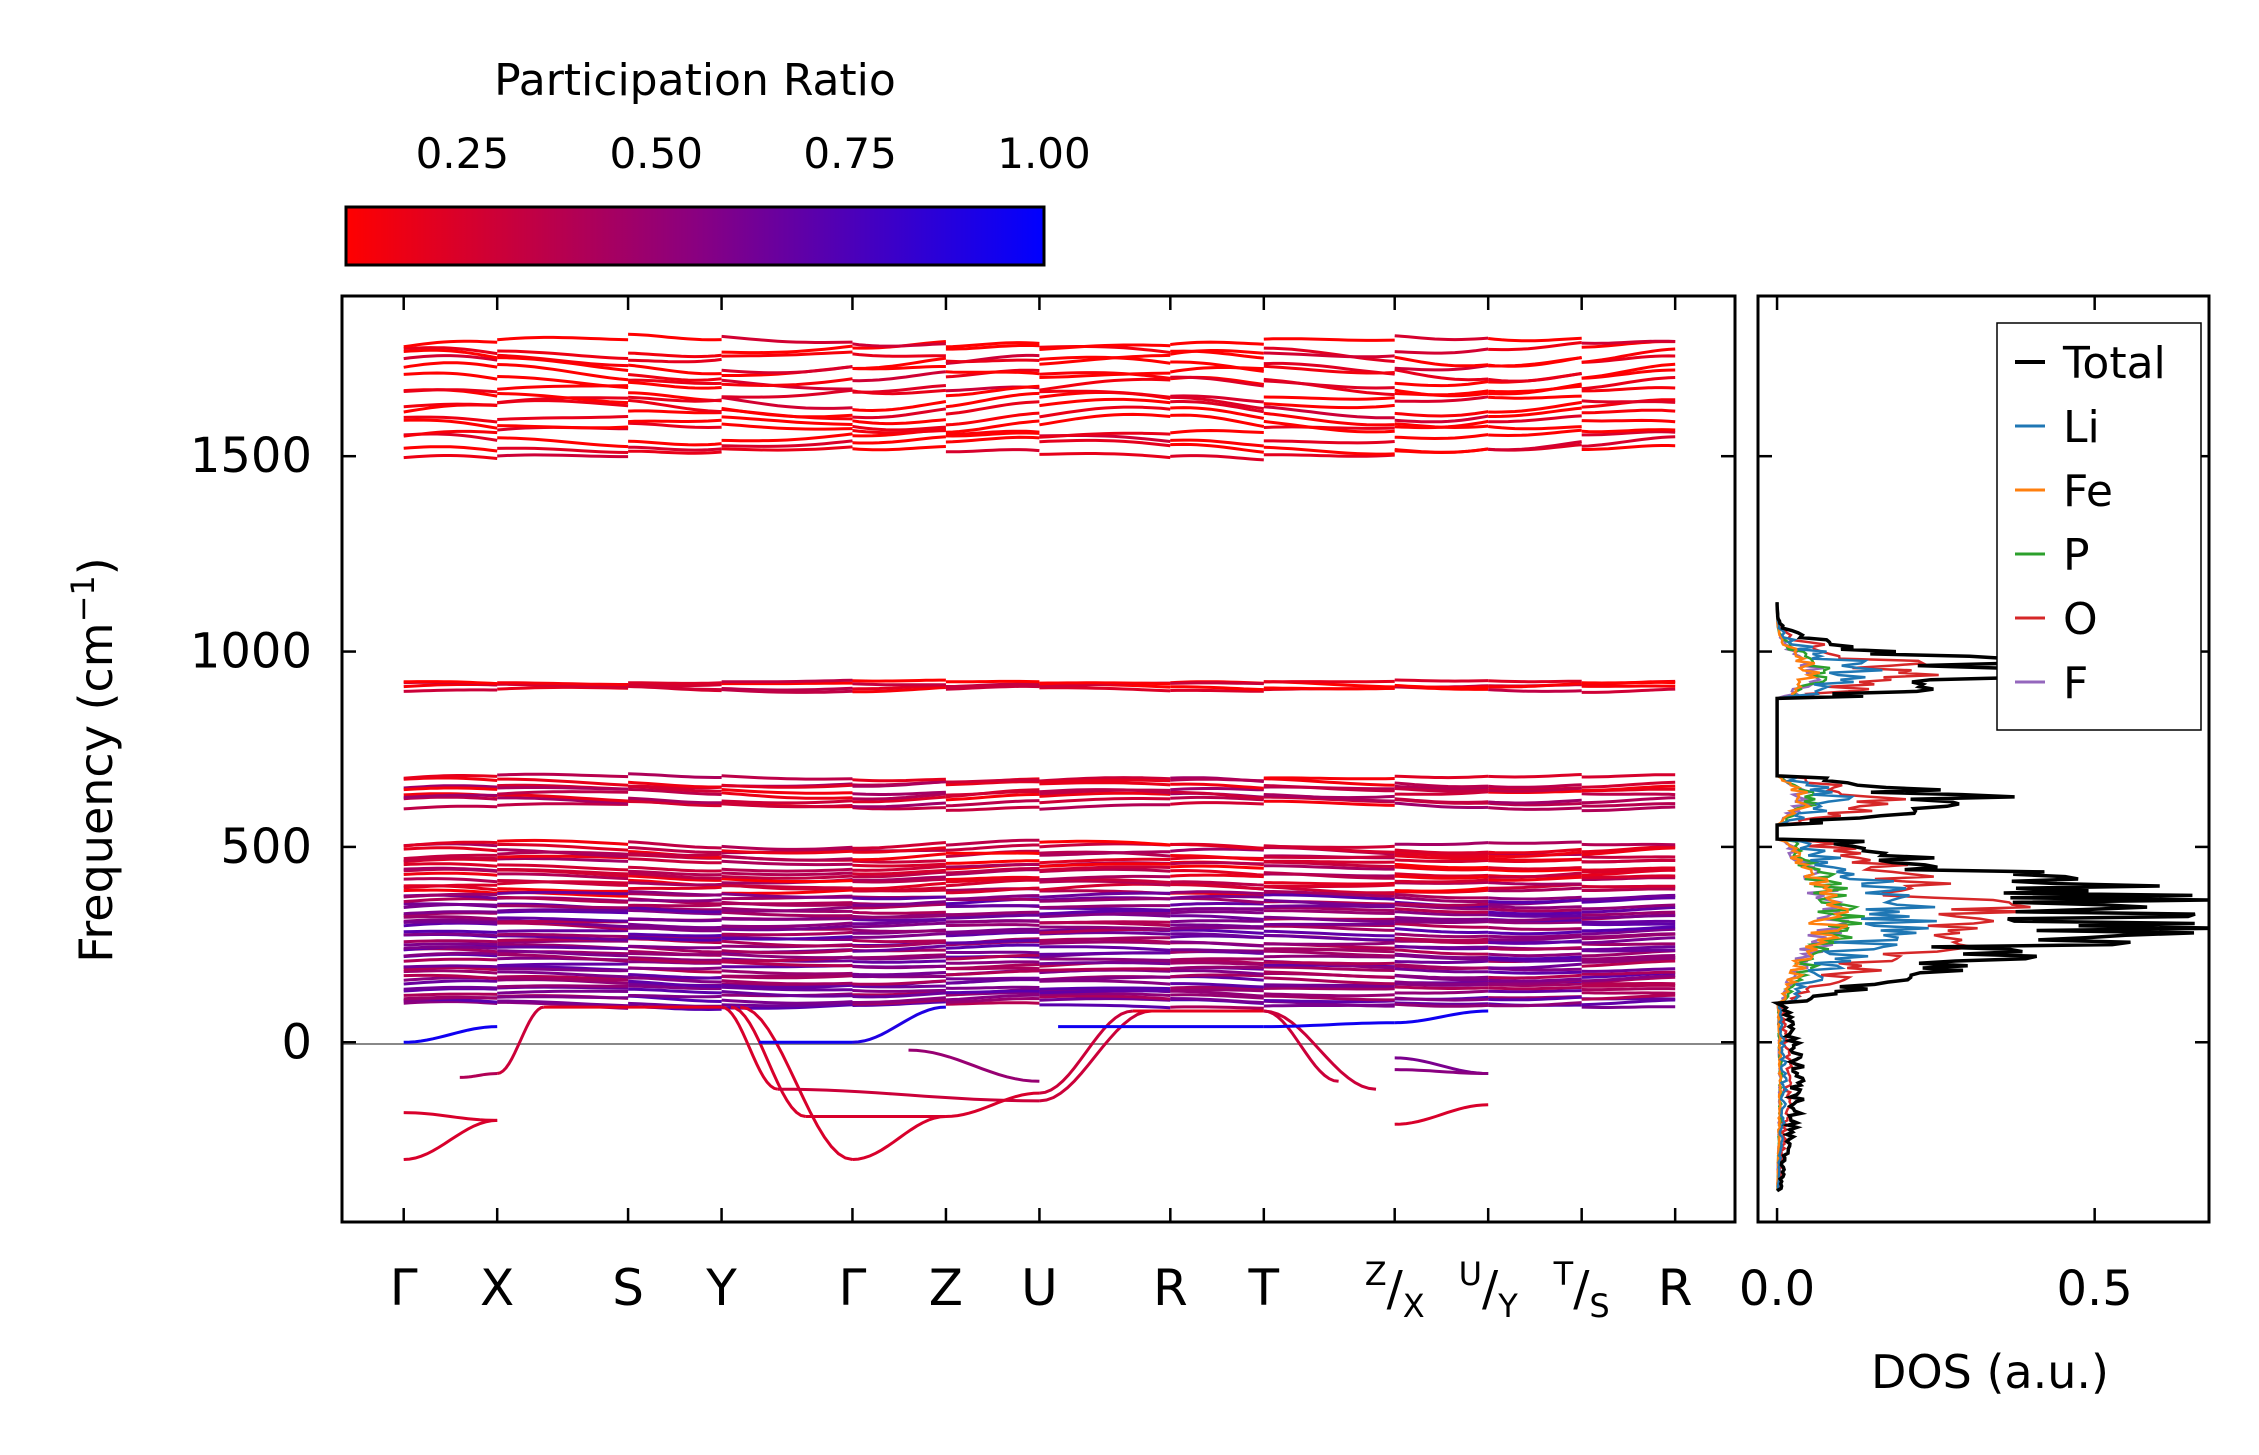 The width and height of the screenshot is (2259, 1455). I want to click on kpoint-label: Γ, so click(853, 1288).